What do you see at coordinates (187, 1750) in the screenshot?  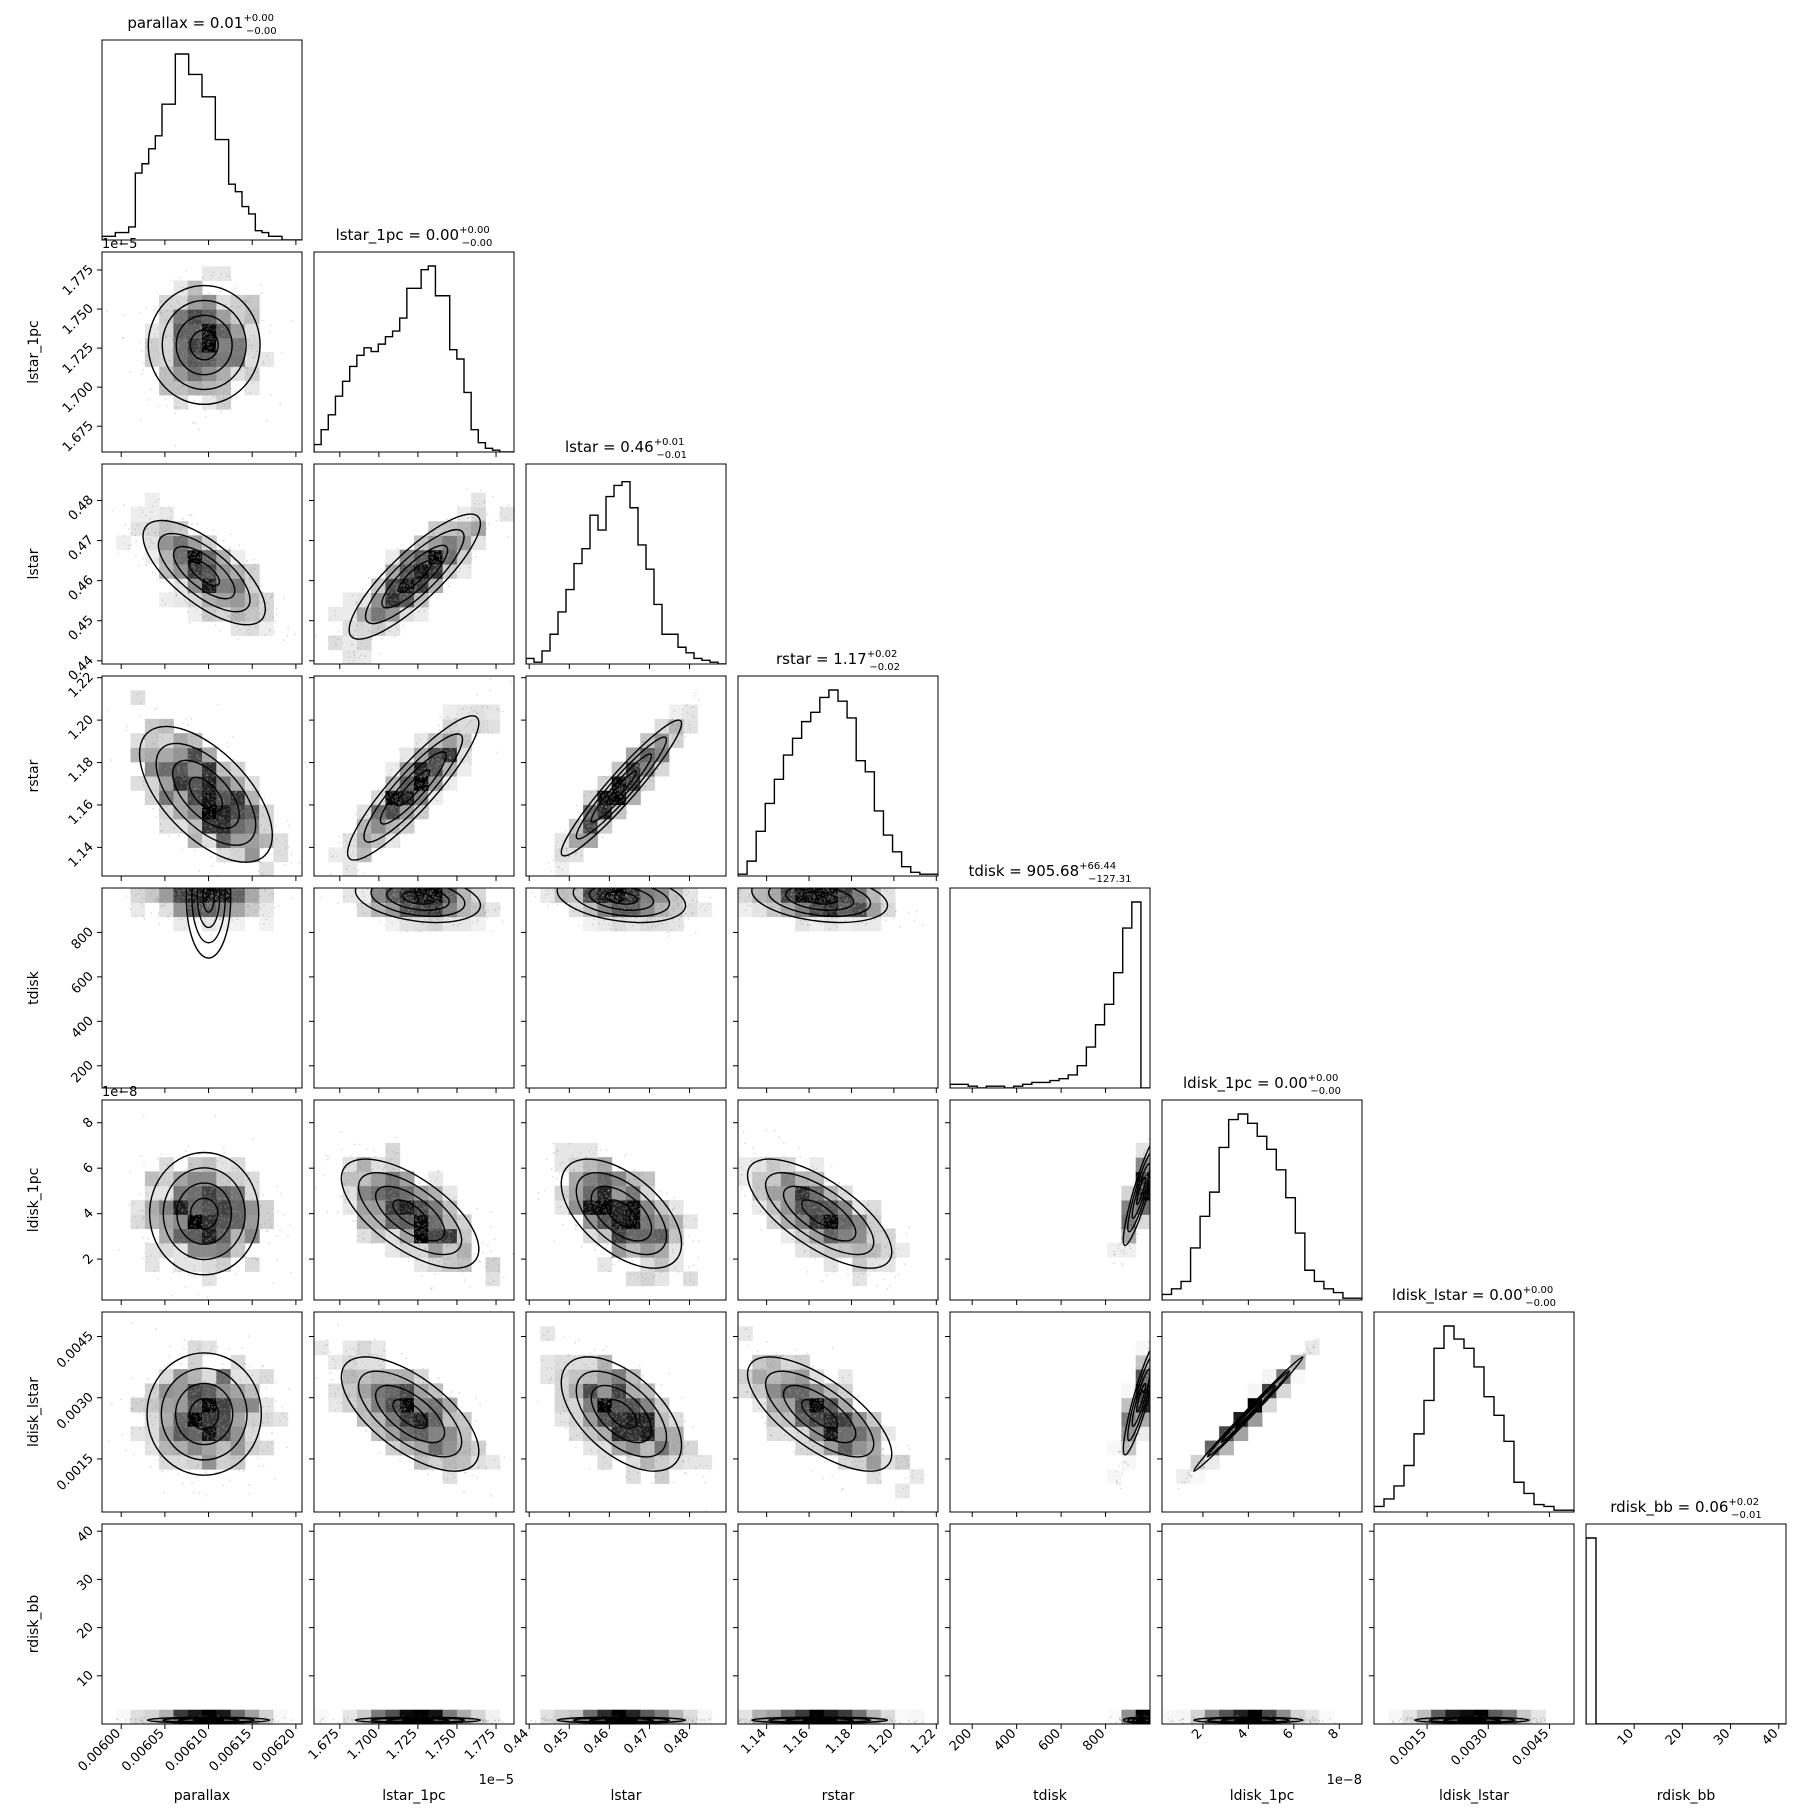 I see `x-tick-label: 0.00610` at bounding box center [187, 1750].